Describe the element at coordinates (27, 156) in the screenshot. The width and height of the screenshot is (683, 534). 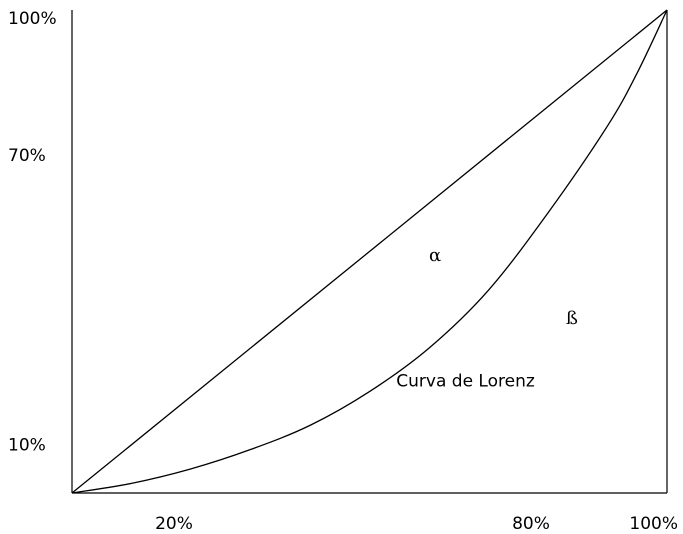
I see `y-tick-label: 70%` at that location.